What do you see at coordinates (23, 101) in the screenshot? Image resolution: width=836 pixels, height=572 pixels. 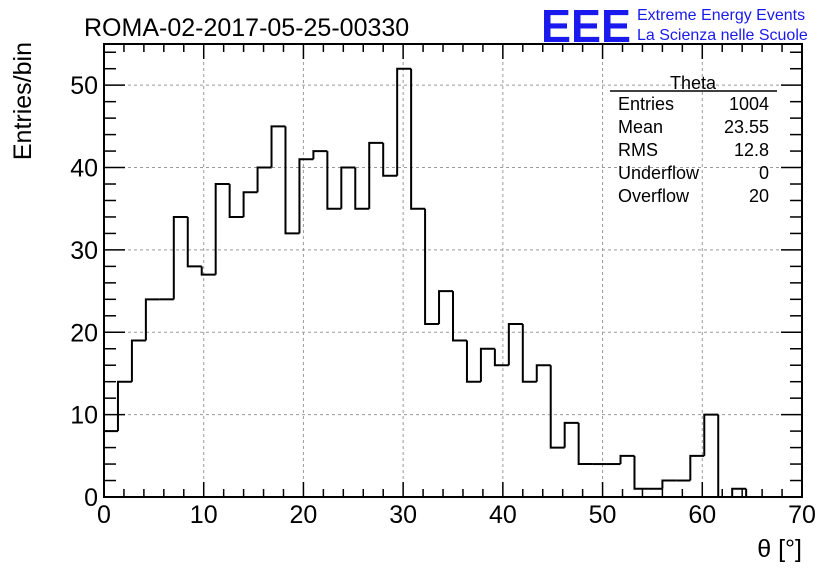 I see `y-axis-label: Entries/bin` at bounding box center [23, 101].